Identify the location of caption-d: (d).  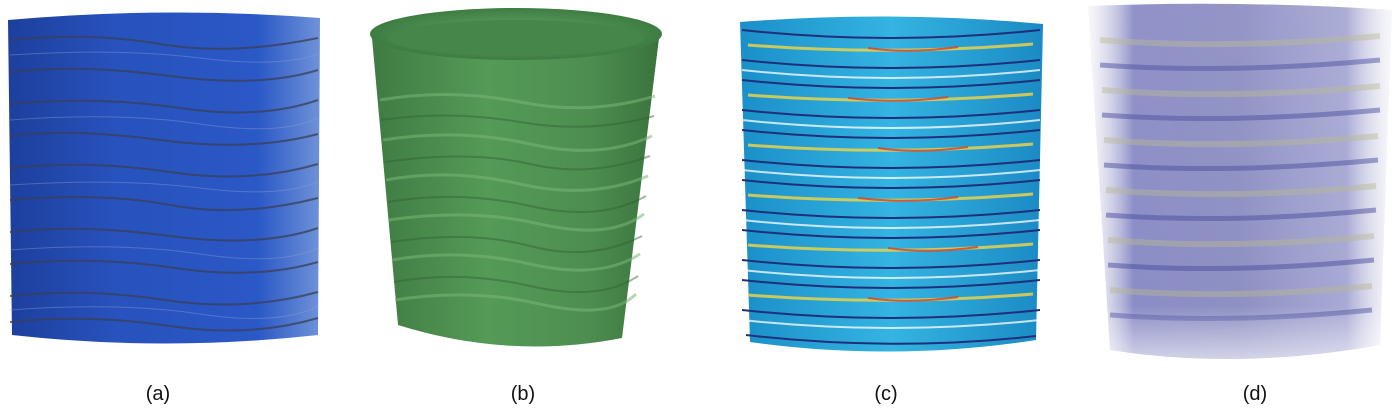
(1255, 394).